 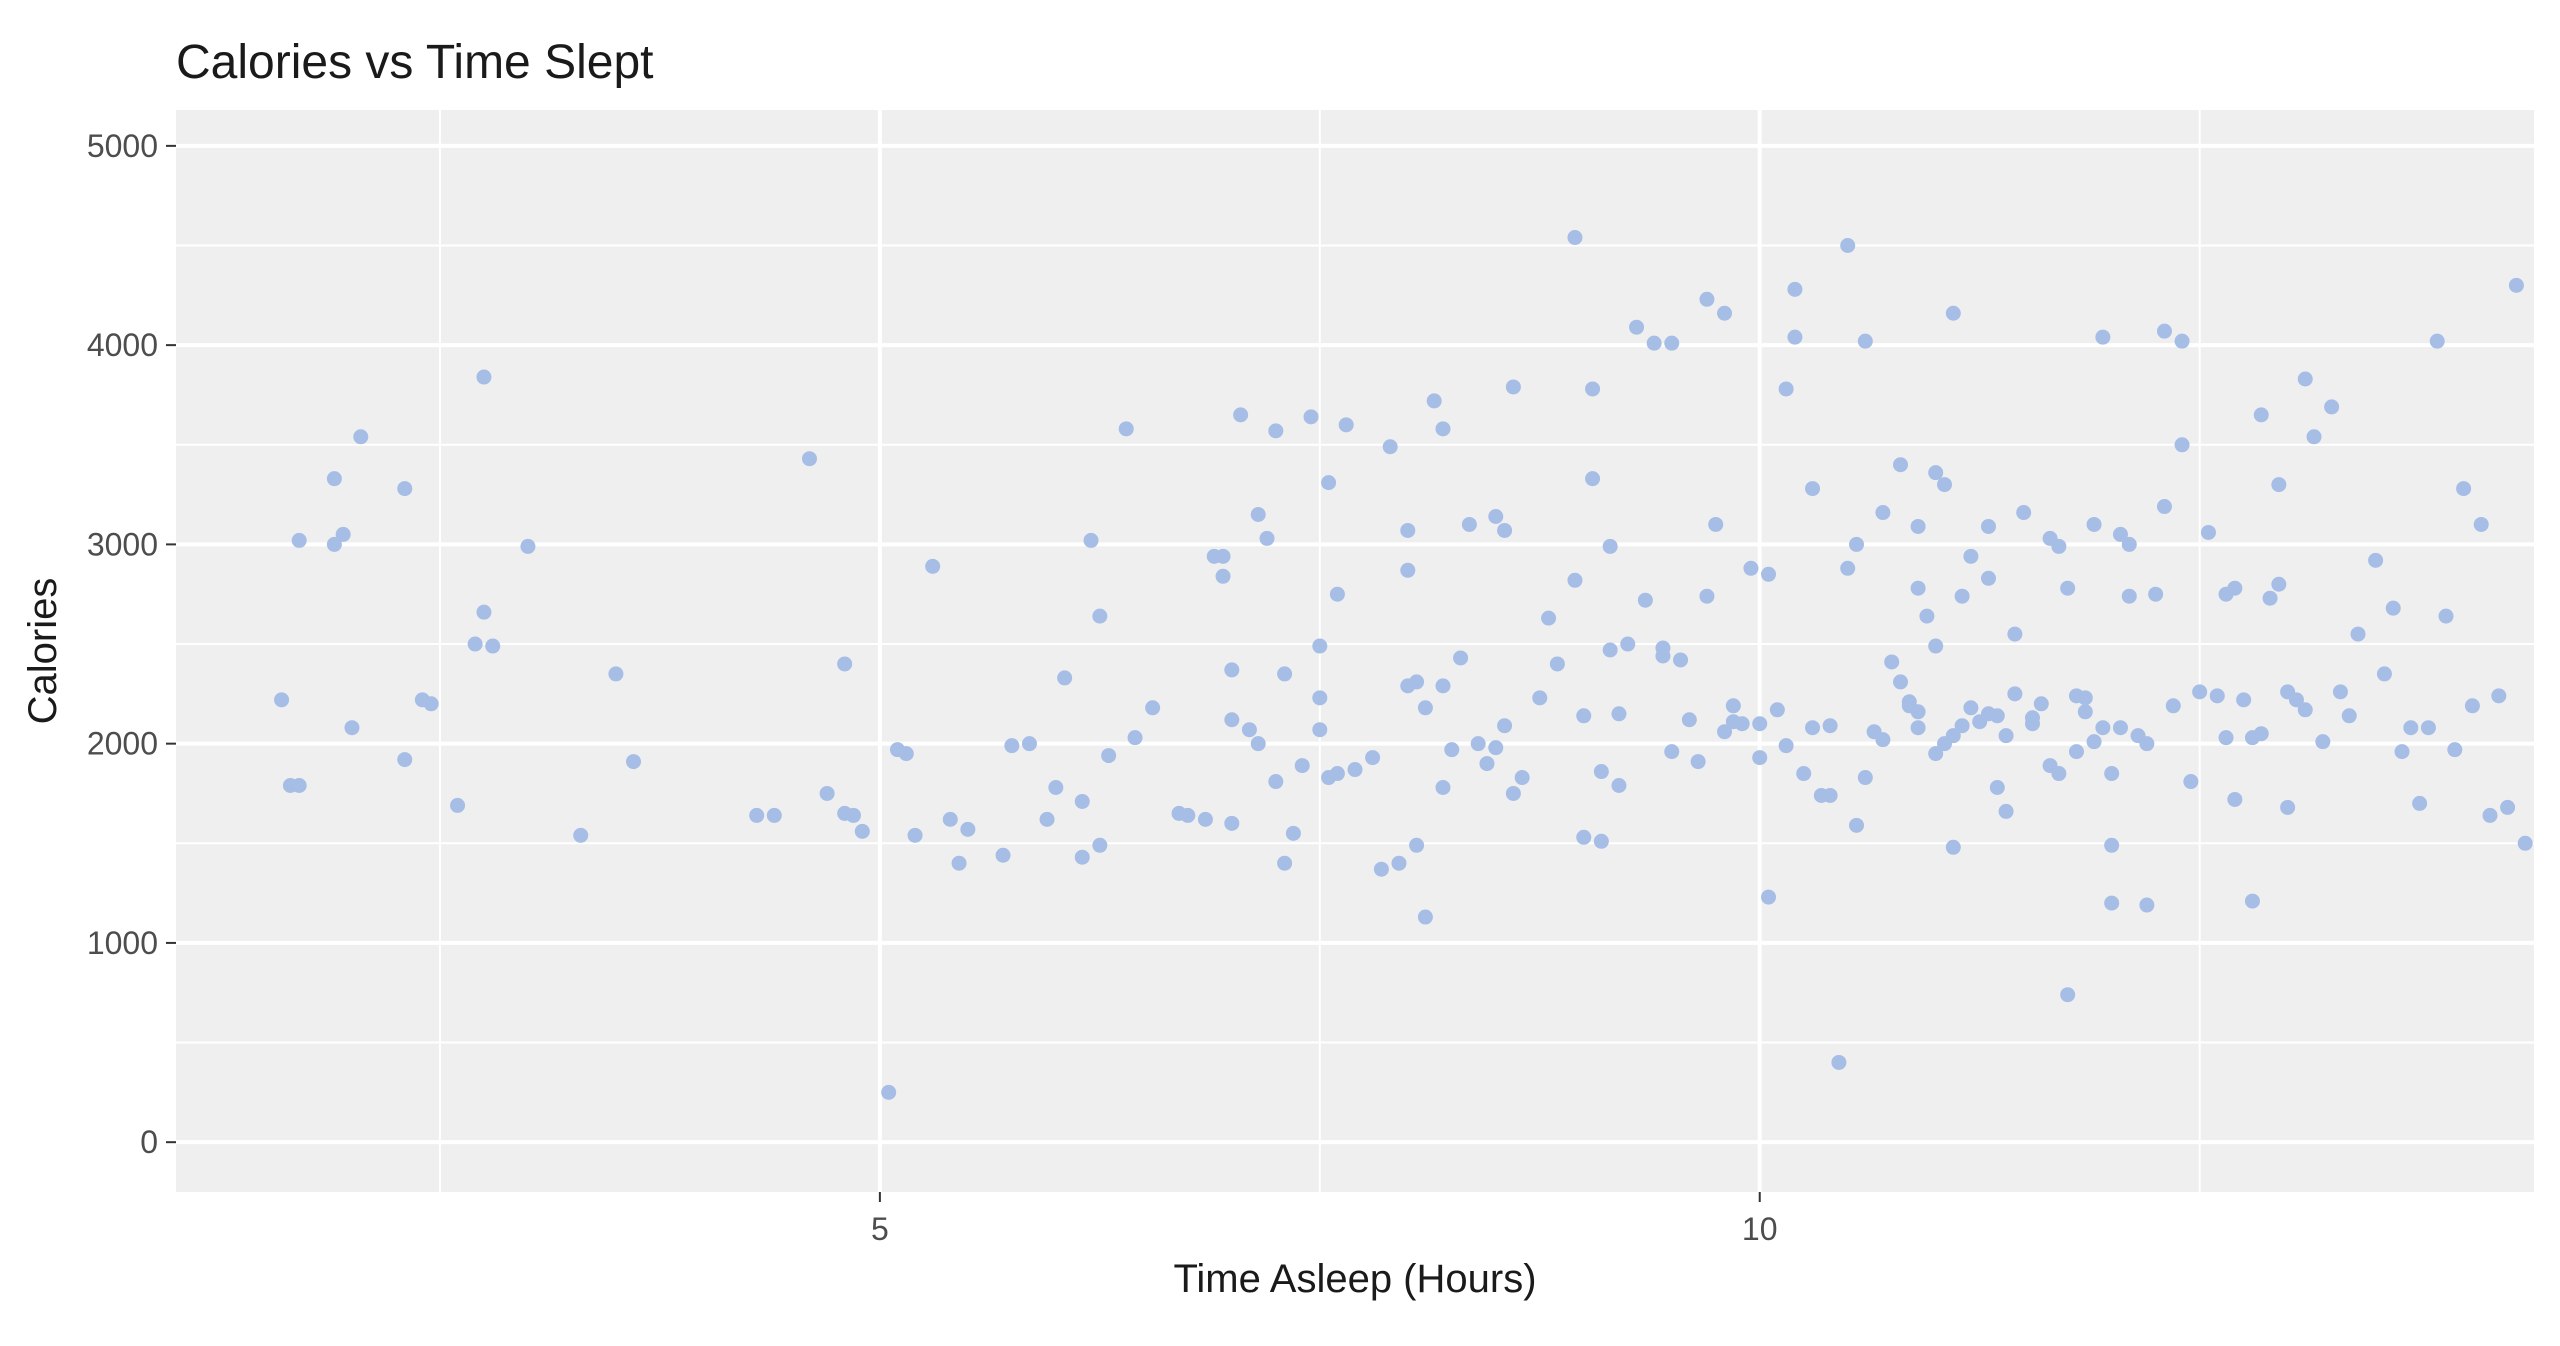 What do you see at coordinates (149, 1142) in the screenshot?
I see `y-tick-label: 0` at bounding box center [149, 1142].